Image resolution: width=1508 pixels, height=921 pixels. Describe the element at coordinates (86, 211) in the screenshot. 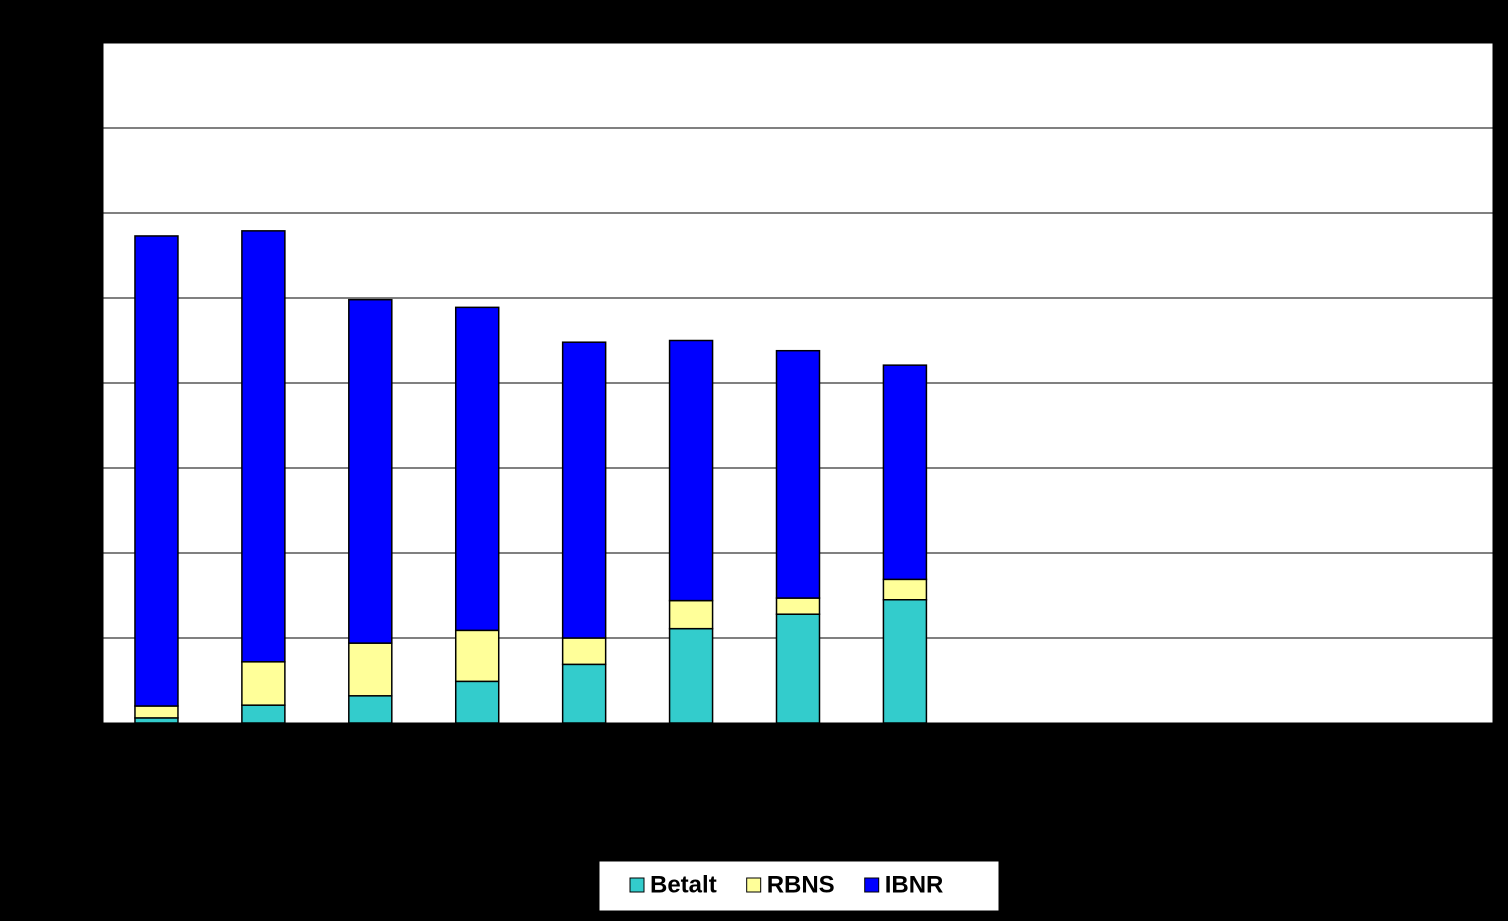

I see `y-tick-label: 6` at that location.